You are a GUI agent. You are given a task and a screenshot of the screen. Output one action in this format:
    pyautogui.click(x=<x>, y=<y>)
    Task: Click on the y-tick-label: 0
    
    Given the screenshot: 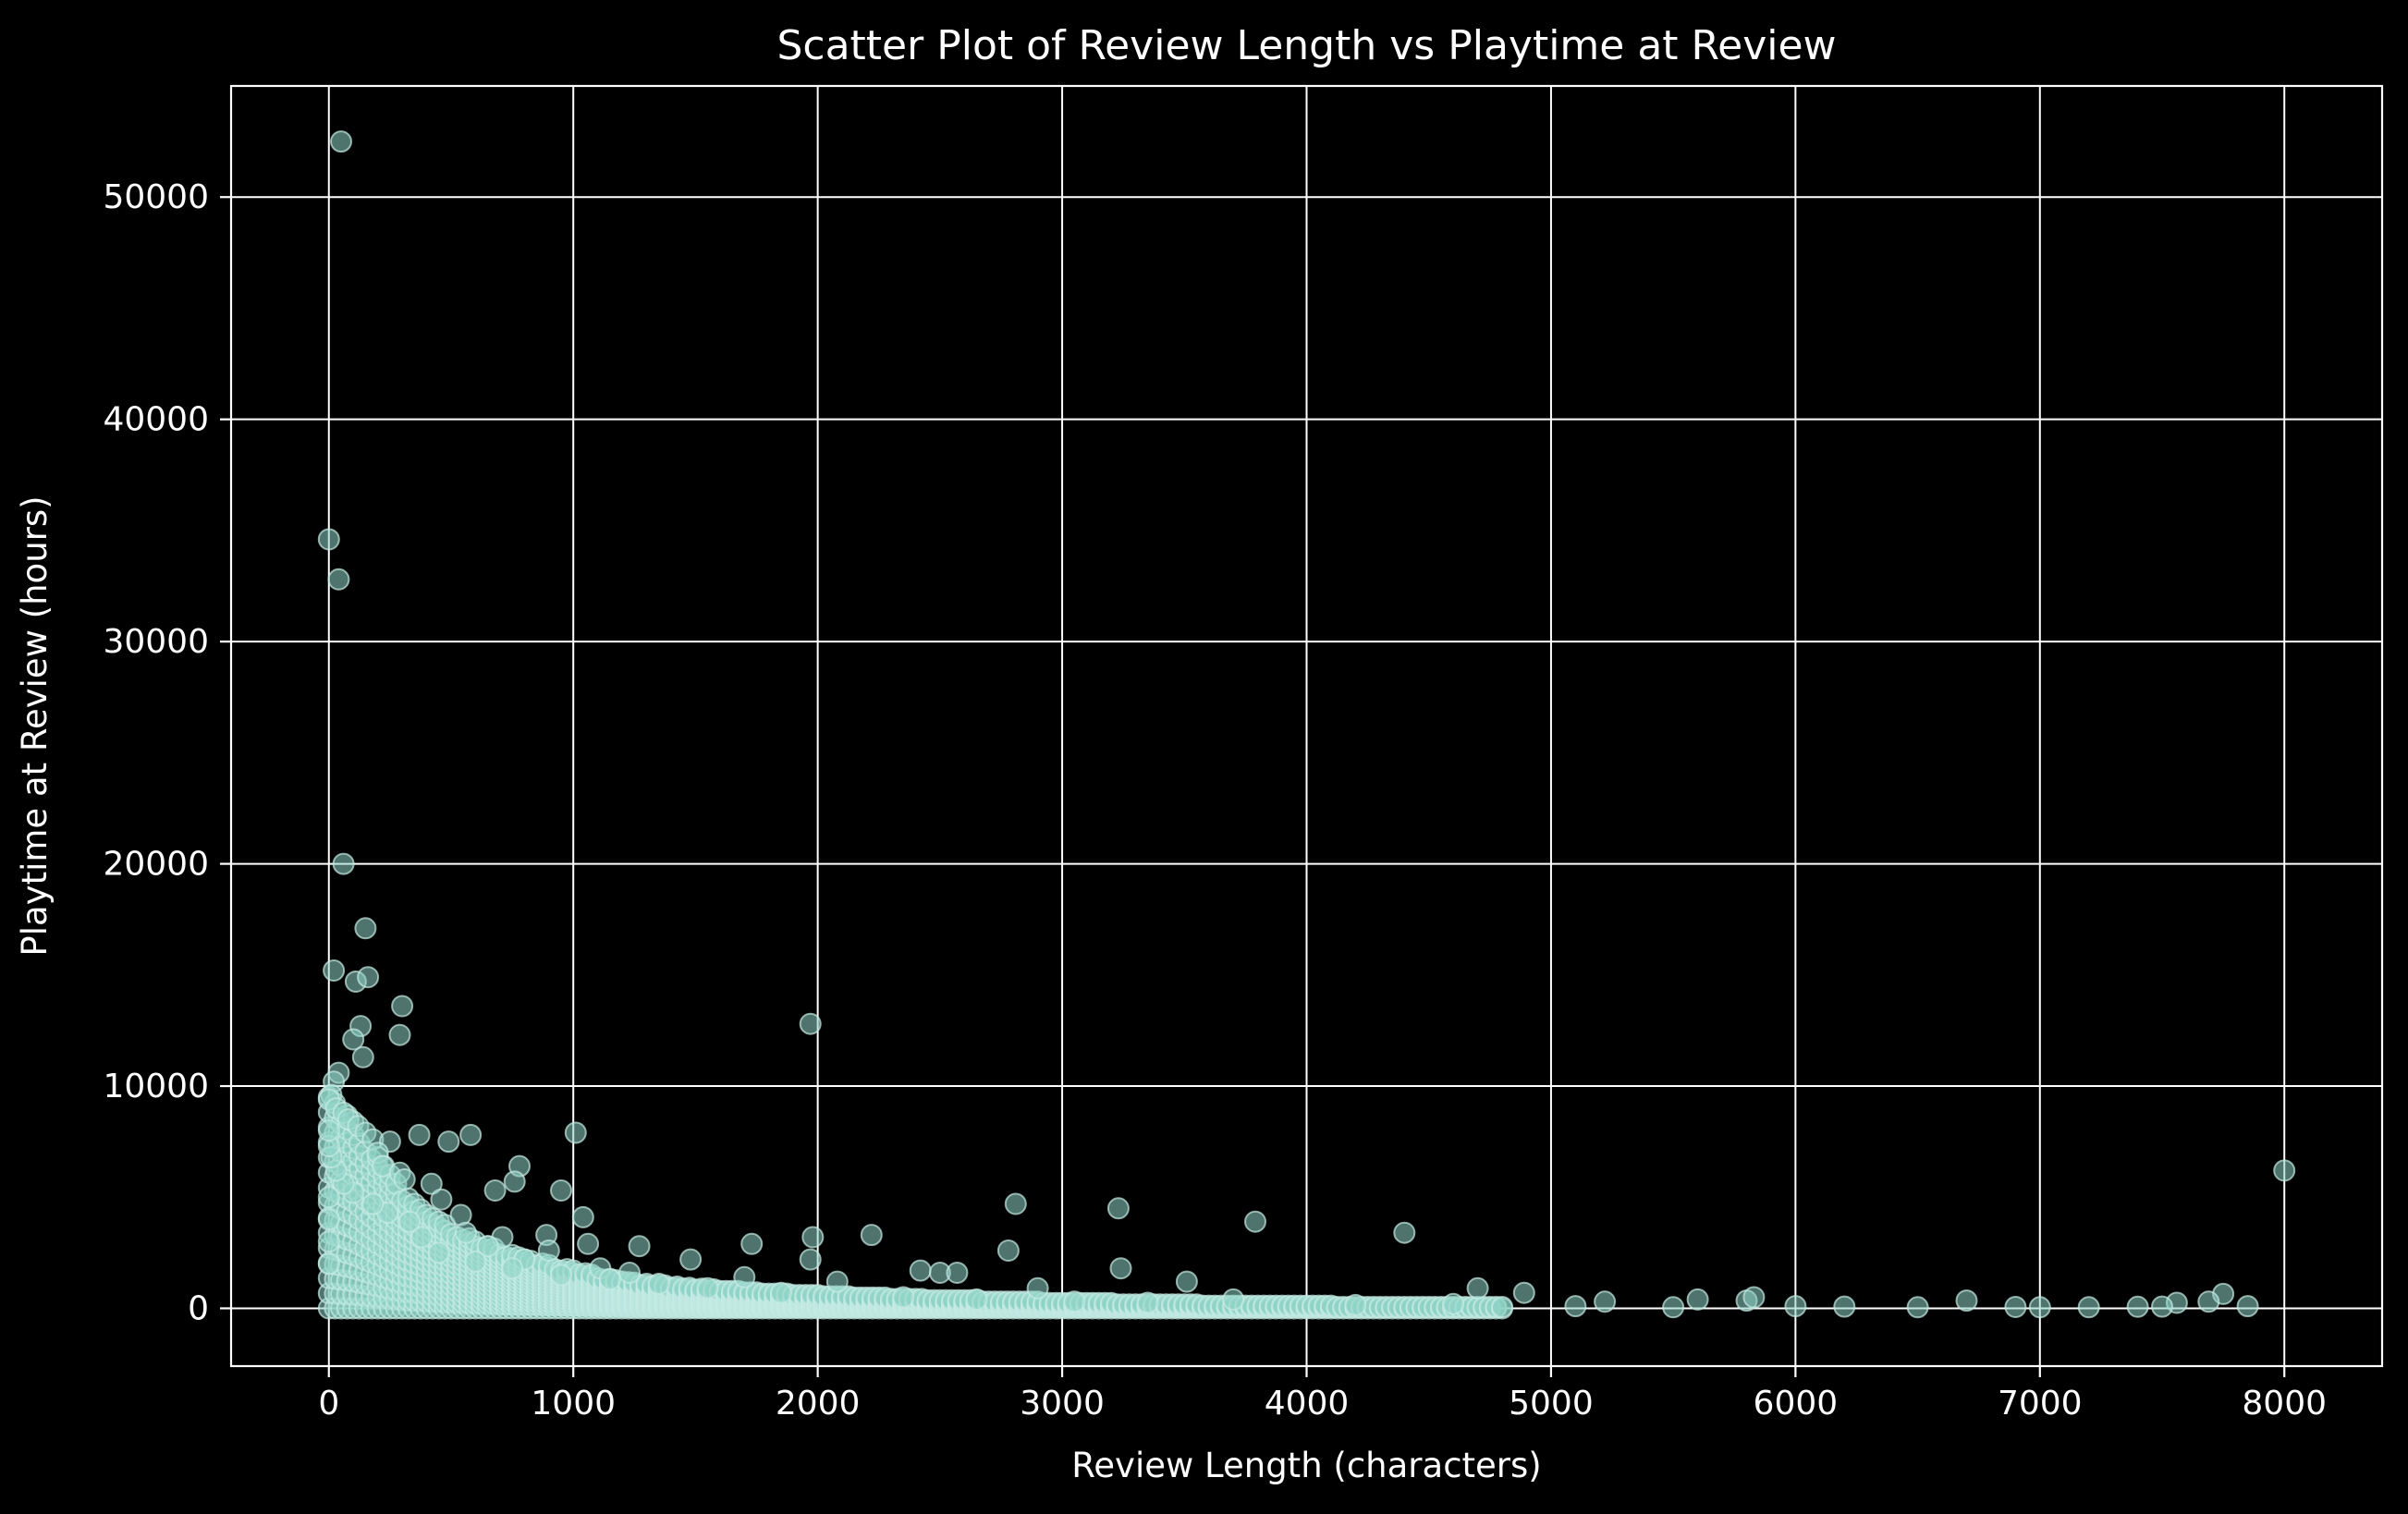 What is the action you would take?
    pyautogui.click(x=198, y=1308)
    